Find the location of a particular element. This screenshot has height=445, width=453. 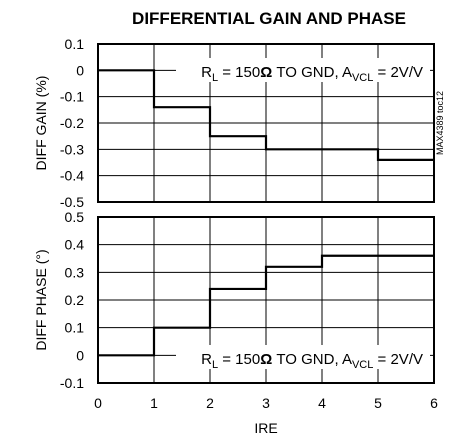

x-tick-label: 1 is located at coordinates (154, 403).